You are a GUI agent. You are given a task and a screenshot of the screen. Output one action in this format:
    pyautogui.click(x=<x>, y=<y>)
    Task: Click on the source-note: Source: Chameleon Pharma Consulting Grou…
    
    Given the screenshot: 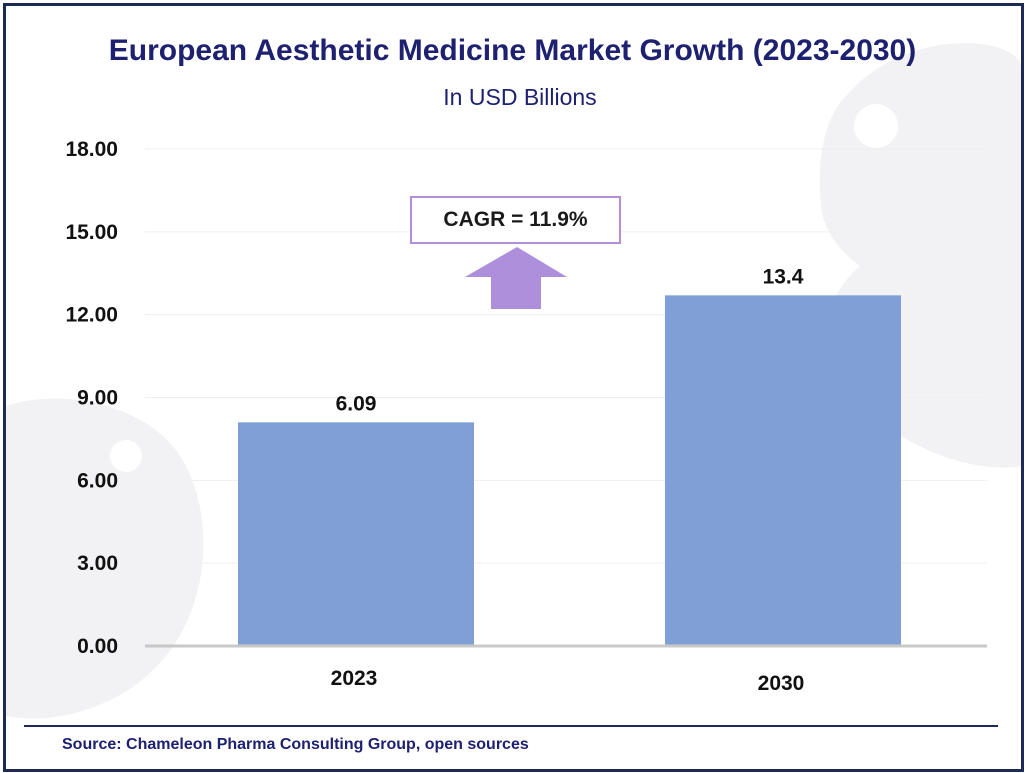 What is the action you would take?
    pyautogui.click(x=295, y=744)
    